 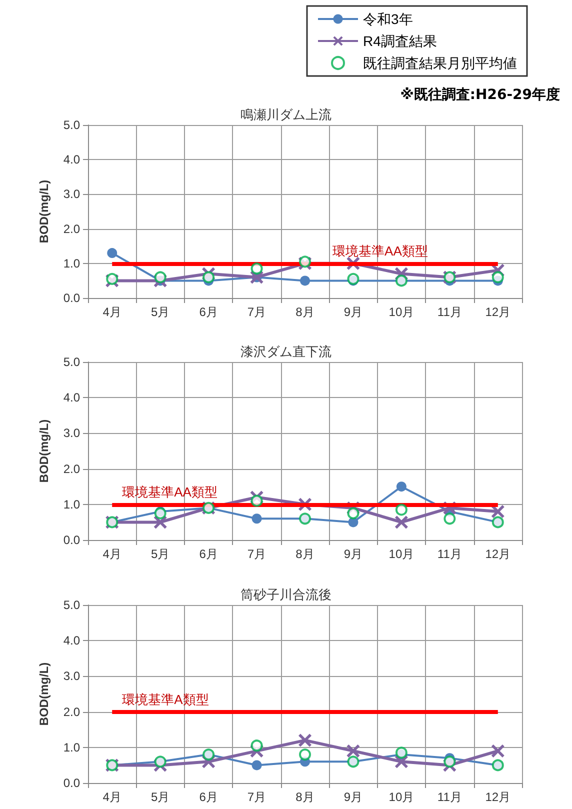 I want to click on chart-title: 筒砂子川合流後, so click(x=286, y=594).